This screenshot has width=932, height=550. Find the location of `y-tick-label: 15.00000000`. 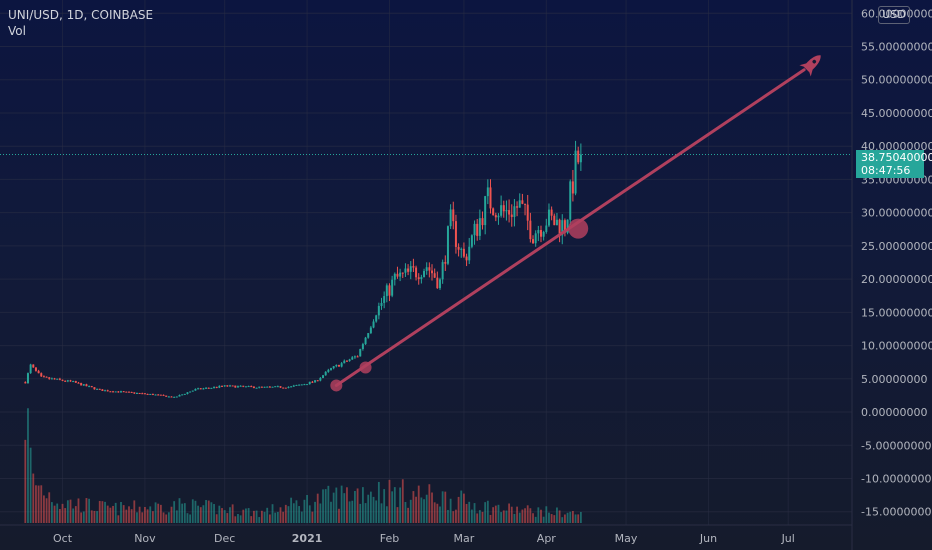

y-tick-label: 15.00000000 is located at coordinates (896, 312).